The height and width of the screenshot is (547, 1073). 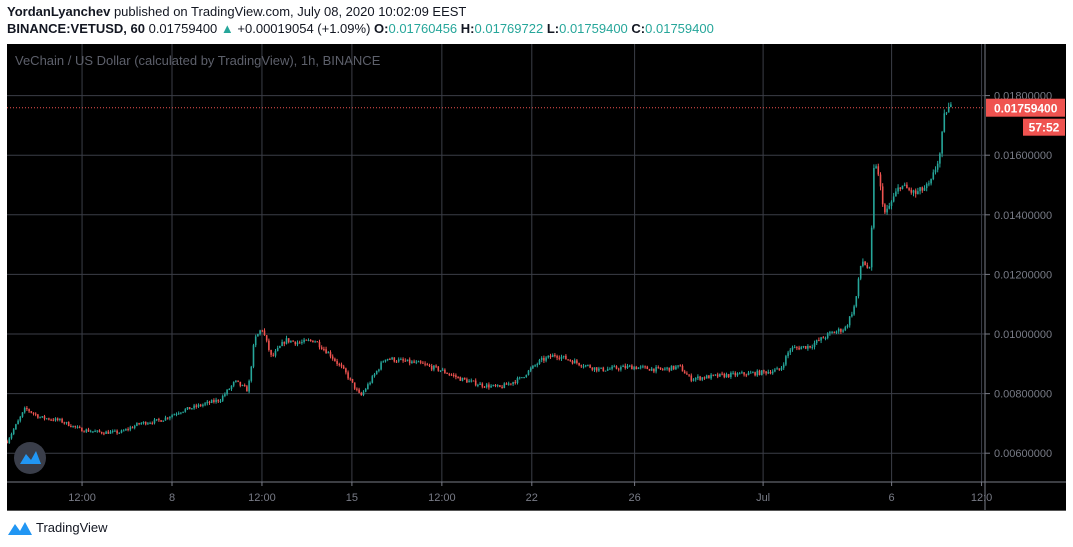 What do you see at coordinates (892, 498) in the screenshot?
I see `x-tick-label: 6` at bounding box center [892, 498].